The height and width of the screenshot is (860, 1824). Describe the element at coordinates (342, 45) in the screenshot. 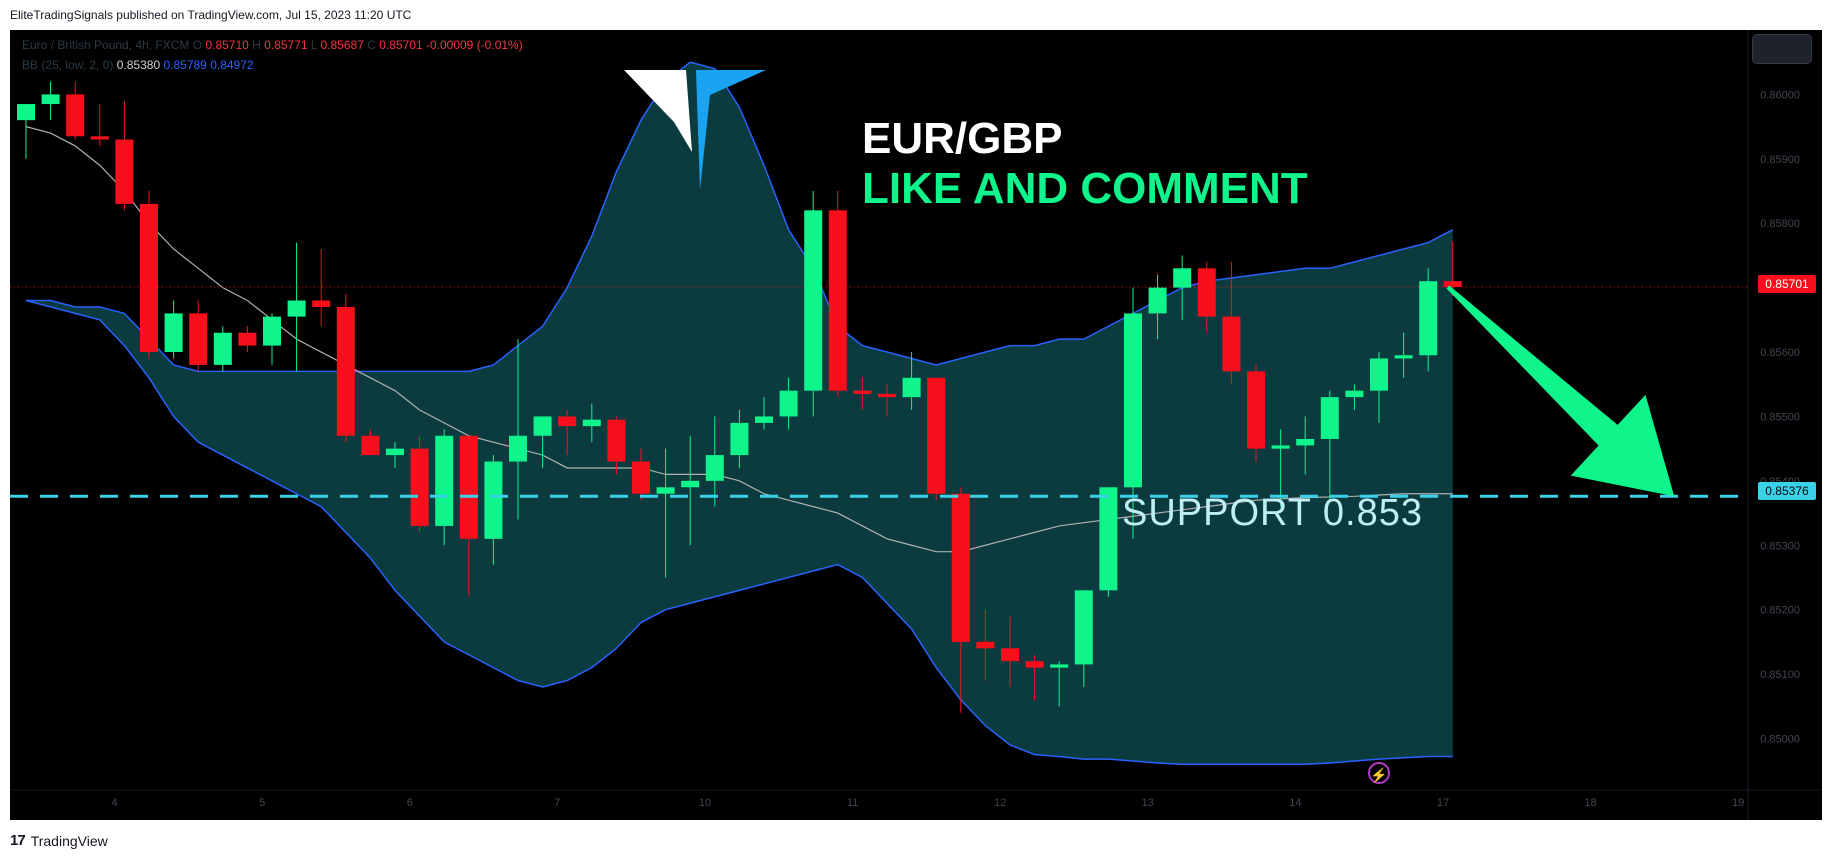

I see `low-value: 0.85687` at that location.